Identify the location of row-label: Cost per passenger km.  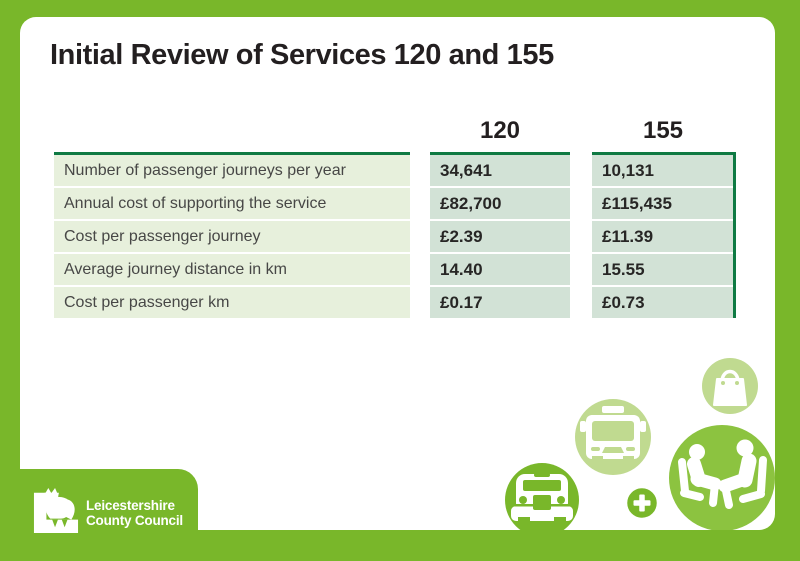
(232, 302).